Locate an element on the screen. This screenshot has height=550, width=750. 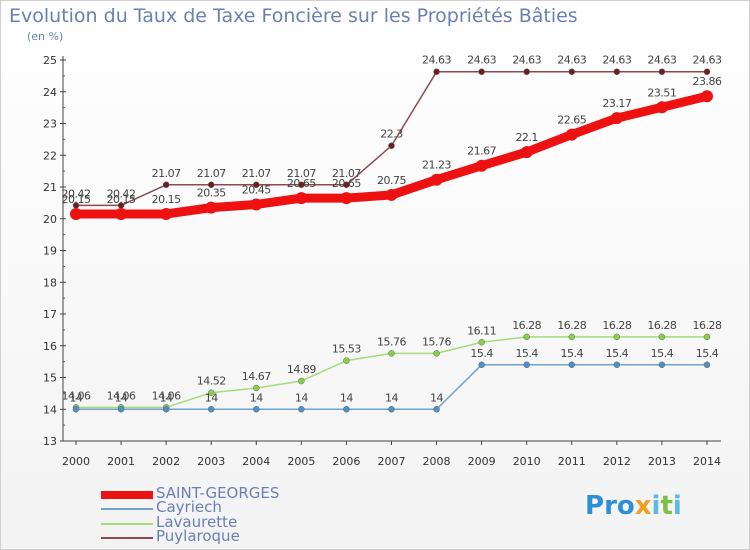
legend-label-lavaurette: Lavaurette is located at coordinates (197, 522).